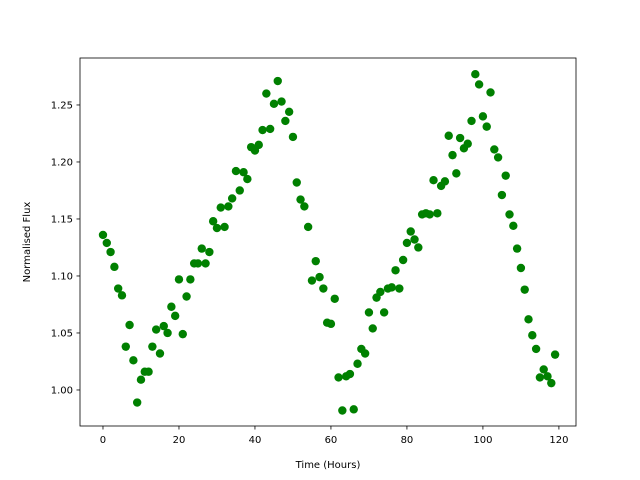  Describe the element at coordinates (328, 465) in the screenshot. I see `x-axis-label: Time (Hours)` at that location.